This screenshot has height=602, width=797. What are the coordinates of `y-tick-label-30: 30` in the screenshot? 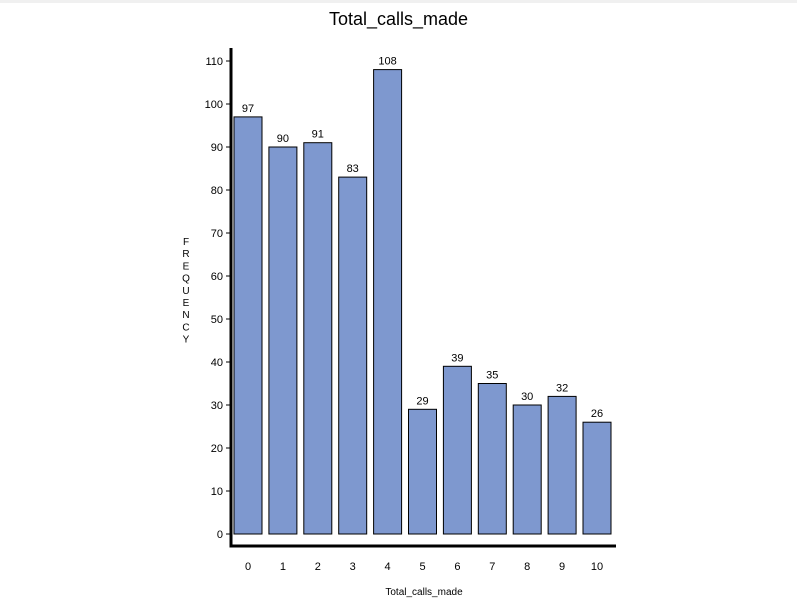 It's located at (217, 406).